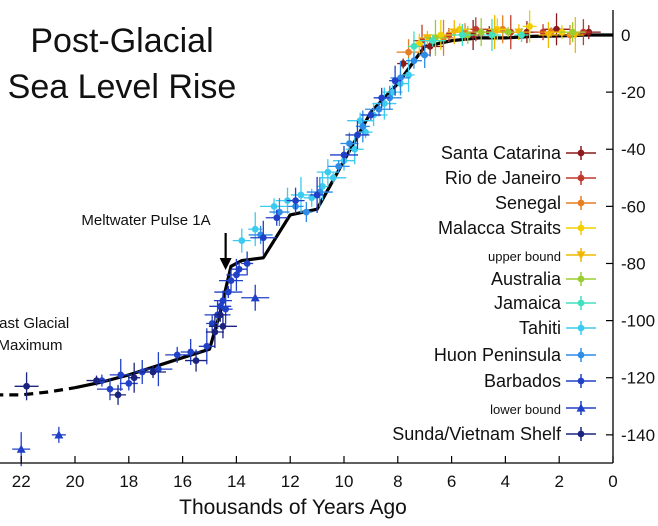  Describe the element at coordinates (525, 409) in the screenshot. I see `legend-label: lower bound` at that location.